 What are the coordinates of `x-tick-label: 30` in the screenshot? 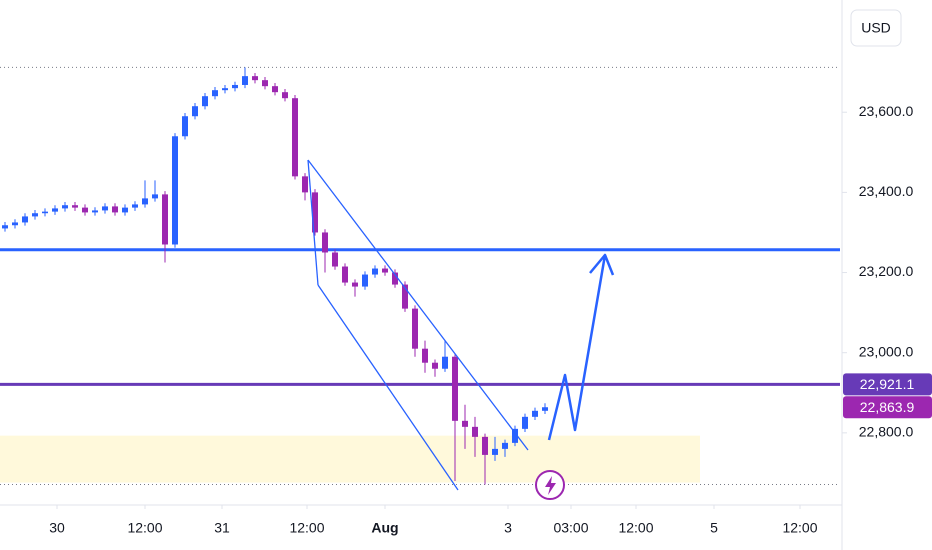 It's located at (57, 528).